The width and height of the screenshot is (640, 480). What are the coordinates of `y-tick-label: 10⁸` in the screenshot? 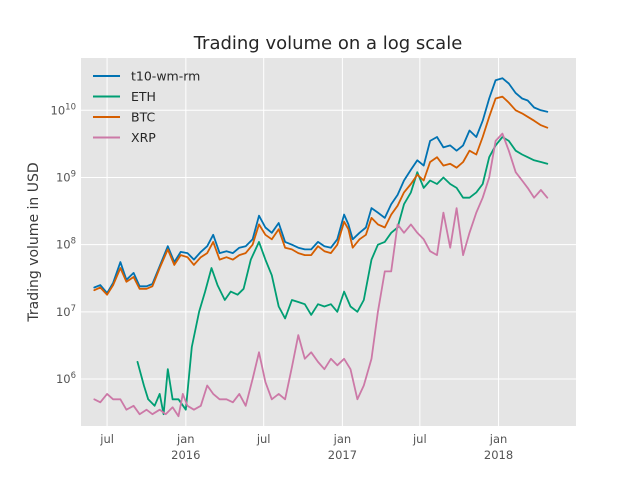 It's located at (66, 244).